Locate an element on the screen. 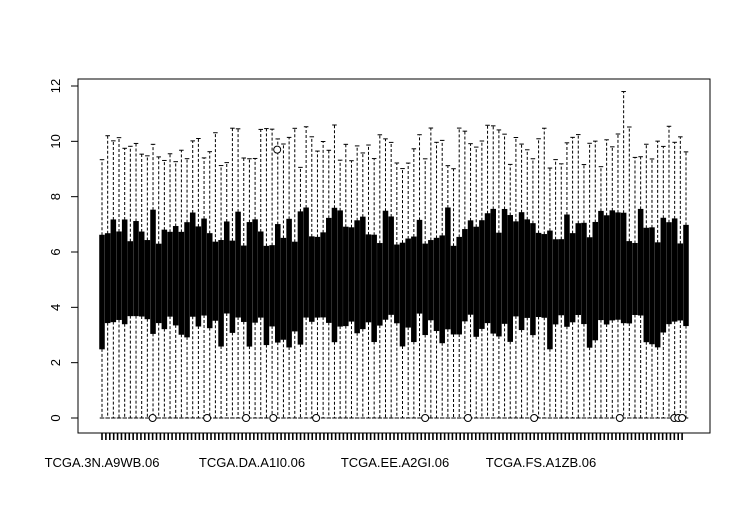 The height and width of the screenshot is (530, 750). x-tick-label-3: TCGA.FS.A1ZB.06 is located at coordinates (541, 462).